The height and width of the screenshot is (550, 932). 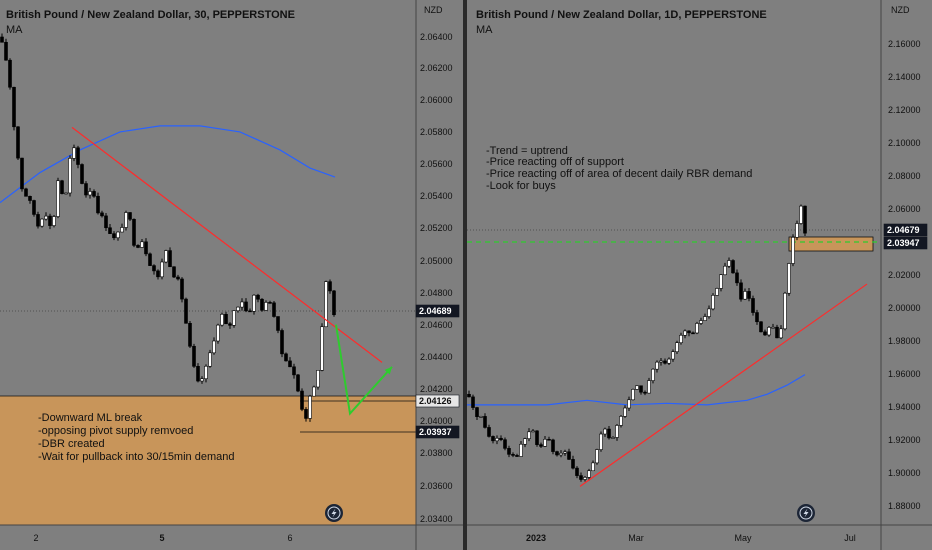 I want to click on price-tick-label: 2.04400, so click(x=436, y=357).